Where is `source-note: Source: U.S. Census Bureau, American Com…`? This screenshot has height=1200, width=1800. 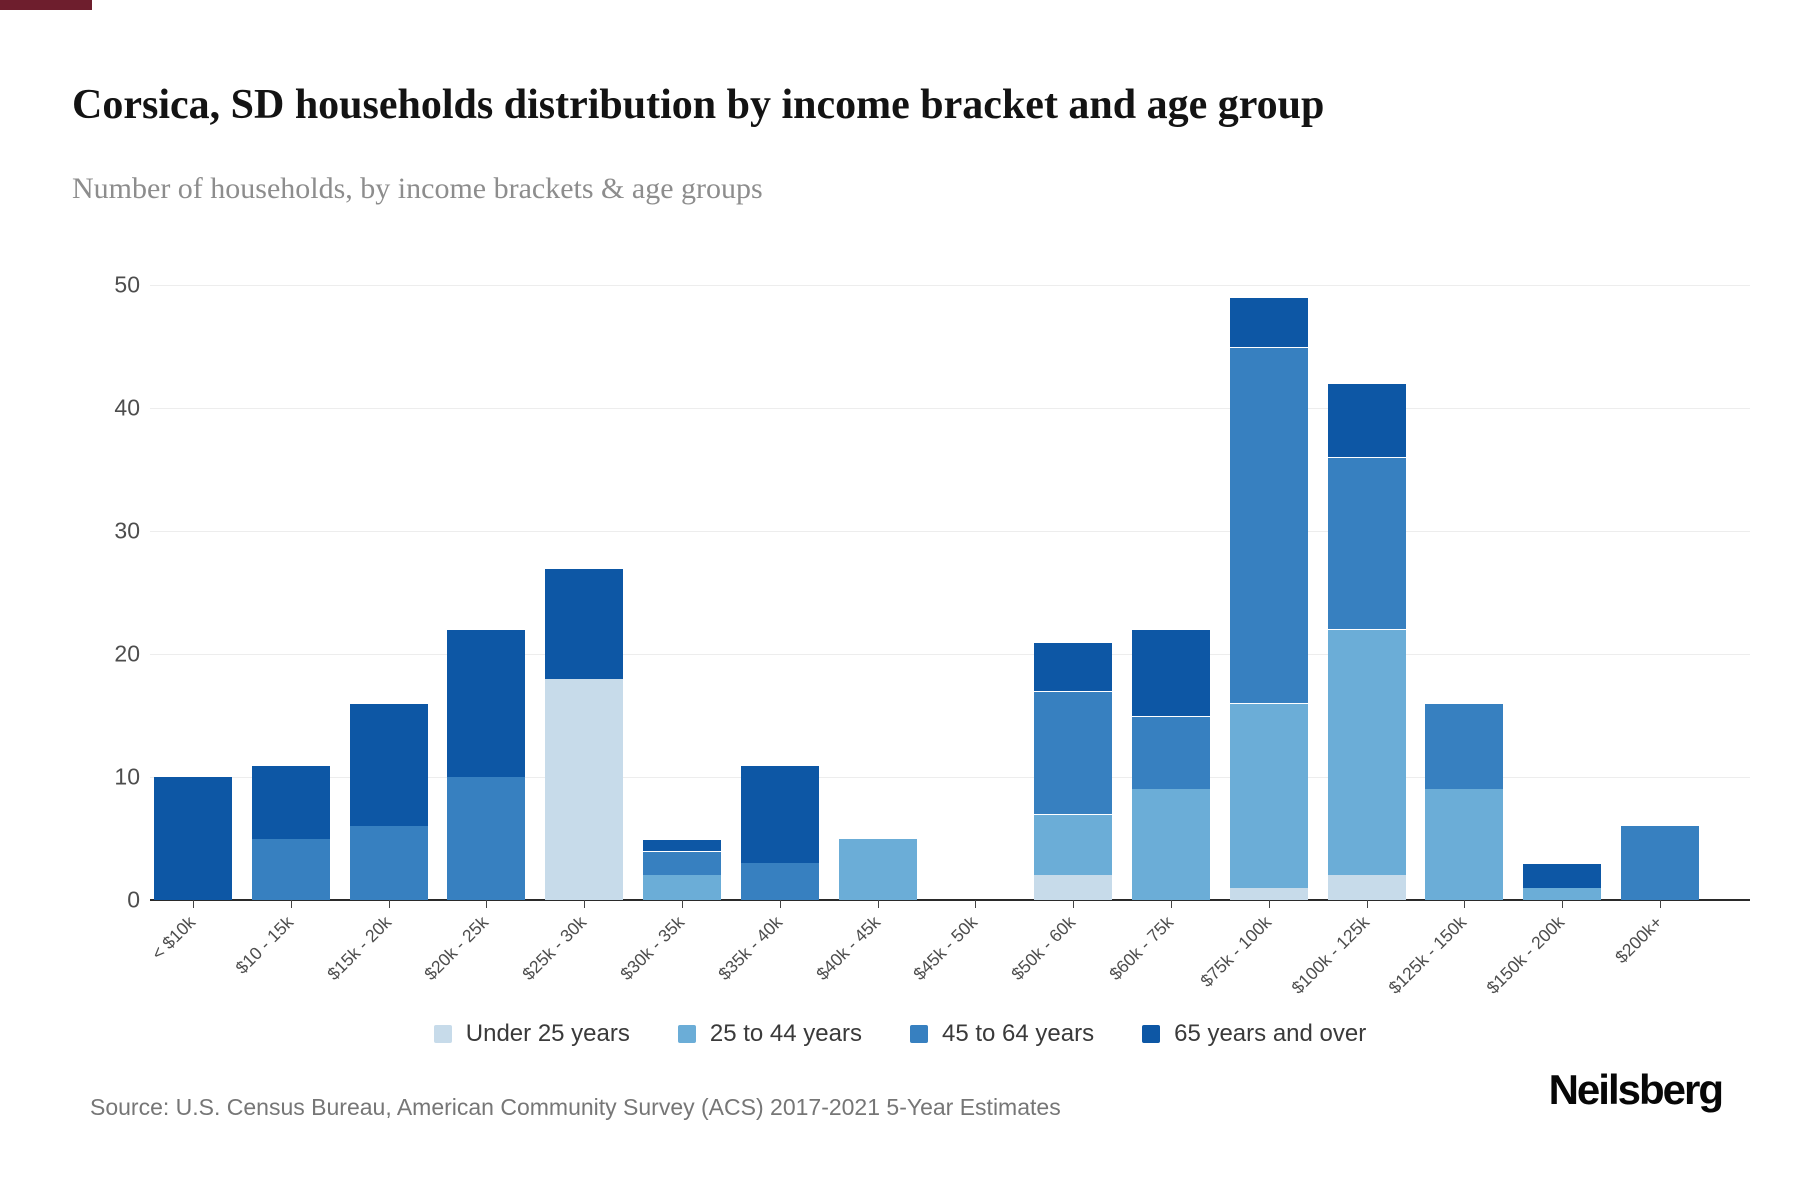
source-note: Source: U.S. Census Bureau, American Com… is located at coordinates (575, 1107).